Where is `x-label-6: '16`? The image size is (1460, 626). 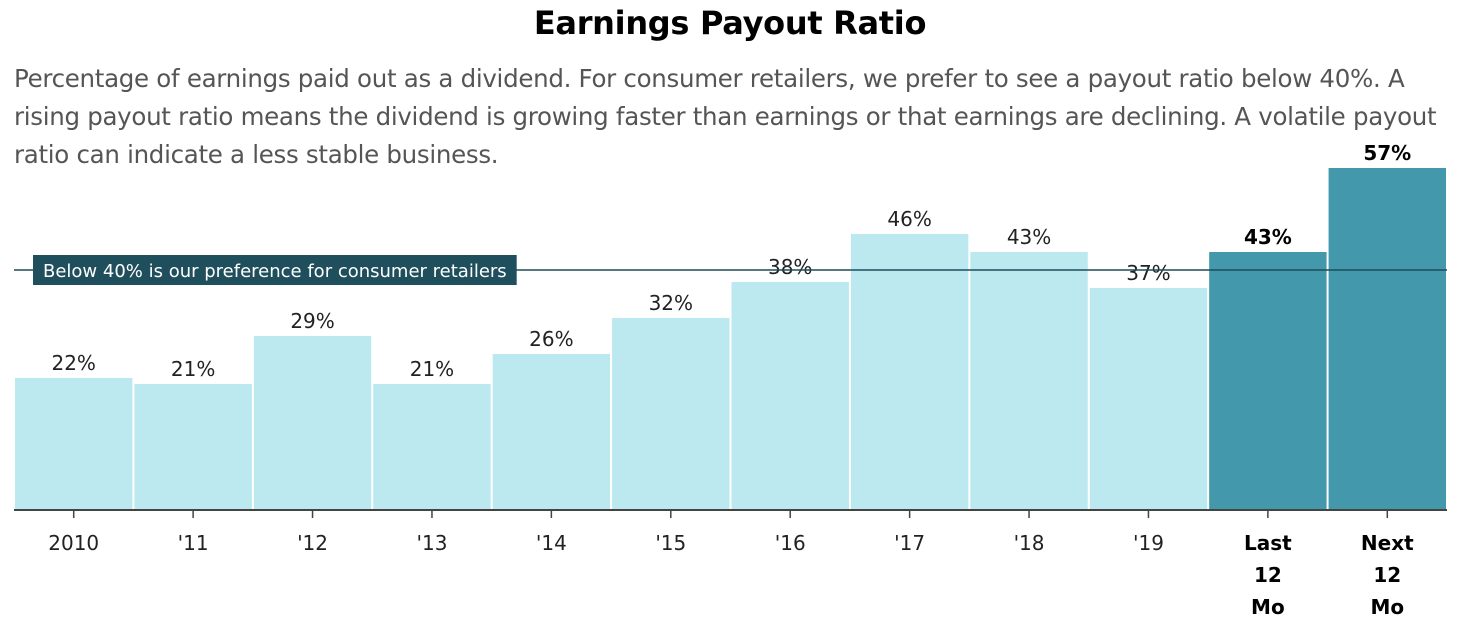 x-label-6: '16 is located at coordinates (790, 543).